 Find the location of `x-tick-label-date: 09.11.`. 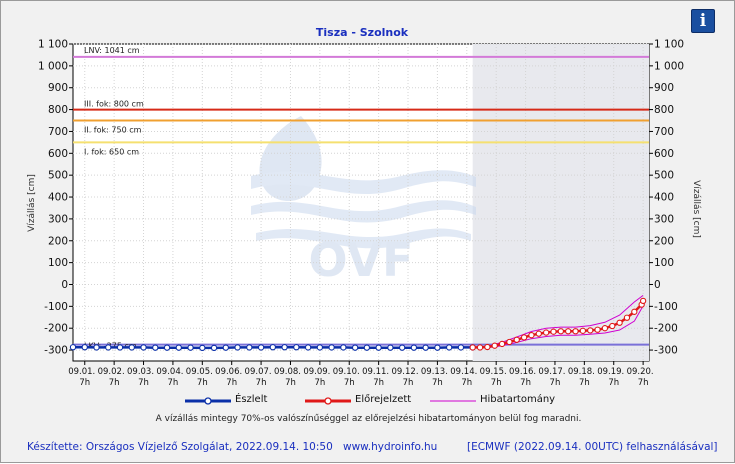

x-tick-label-date: 09.11. is located at coordinates (375, 372).